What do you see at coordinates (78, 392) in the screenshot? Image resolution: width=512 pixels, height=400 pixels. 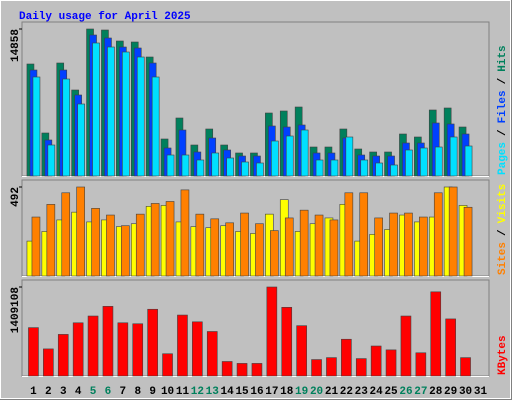 I see `x-tick-label: 4` at bounding box center [78, 392].